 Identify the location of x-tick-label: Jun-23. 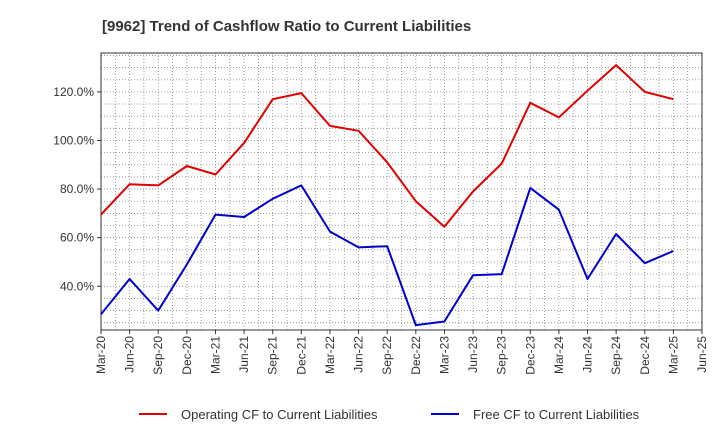
(473, 354).